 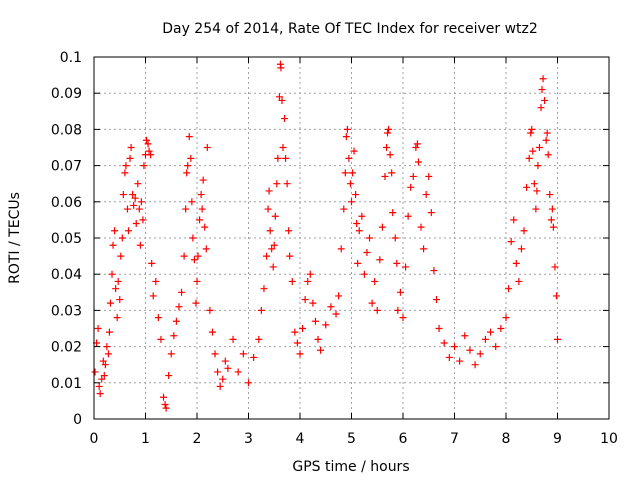 What do you see at coordinates (66, 239) in the screenshot?
I see `y-tick-labels: 0 0.01 0.02 0.03 0.04 0.05 0.06 0.07 0.08 0.09 0.1` at bounding box center [66, 239].